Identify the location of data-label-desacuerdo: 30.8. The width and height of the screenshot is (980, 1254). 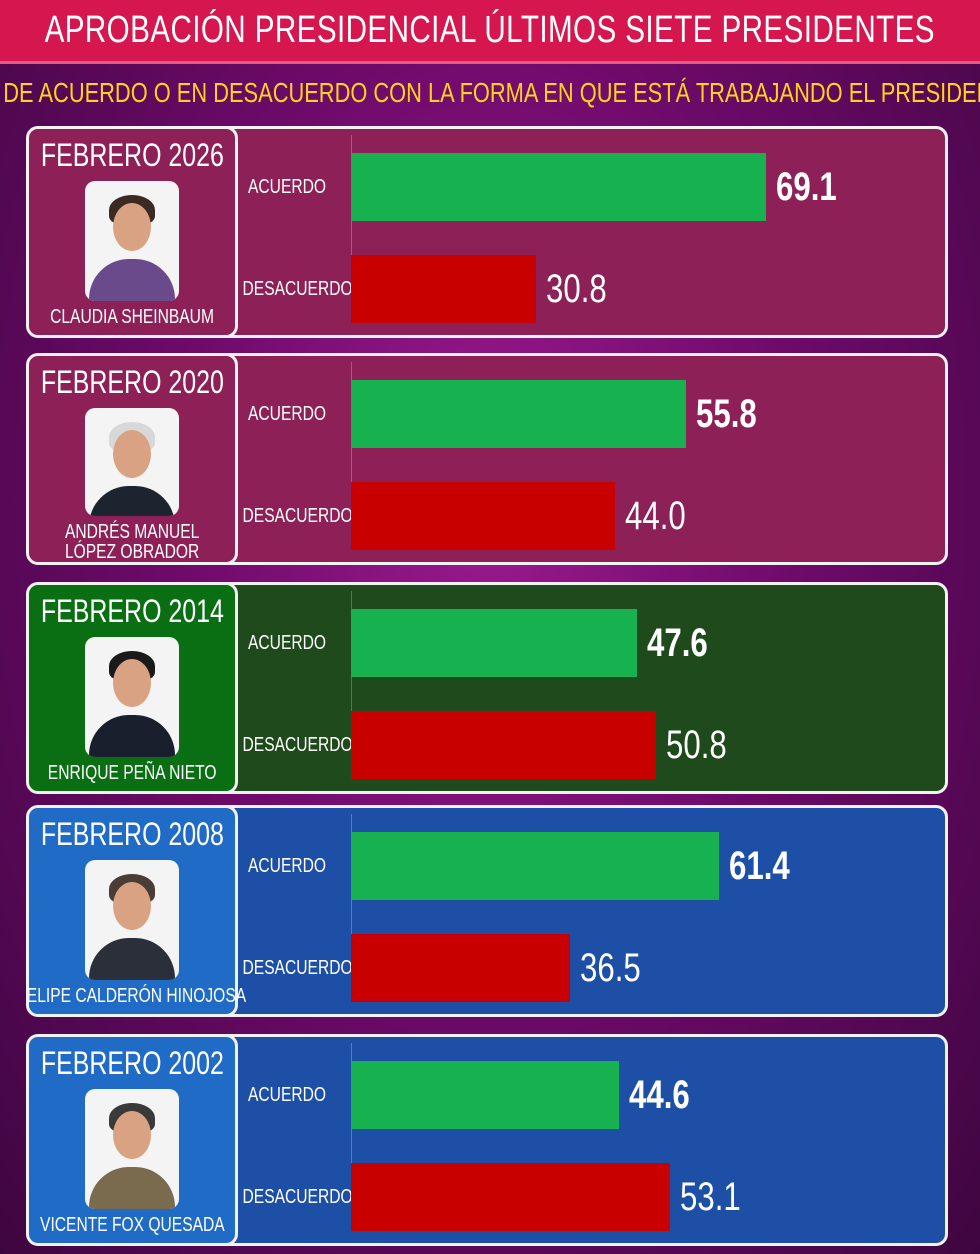
(585, 289).